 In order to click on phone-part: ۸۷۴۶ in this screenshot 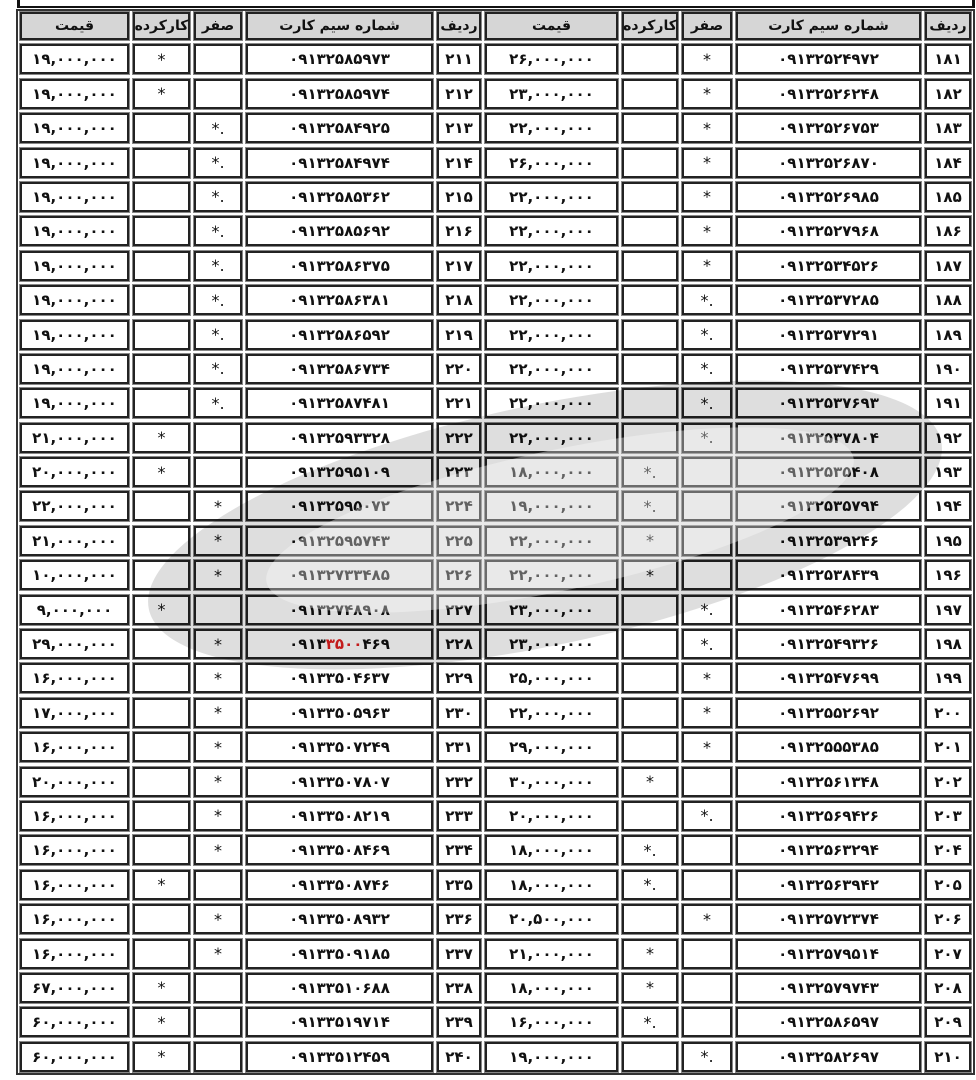, I will do `click(371, 884)`.